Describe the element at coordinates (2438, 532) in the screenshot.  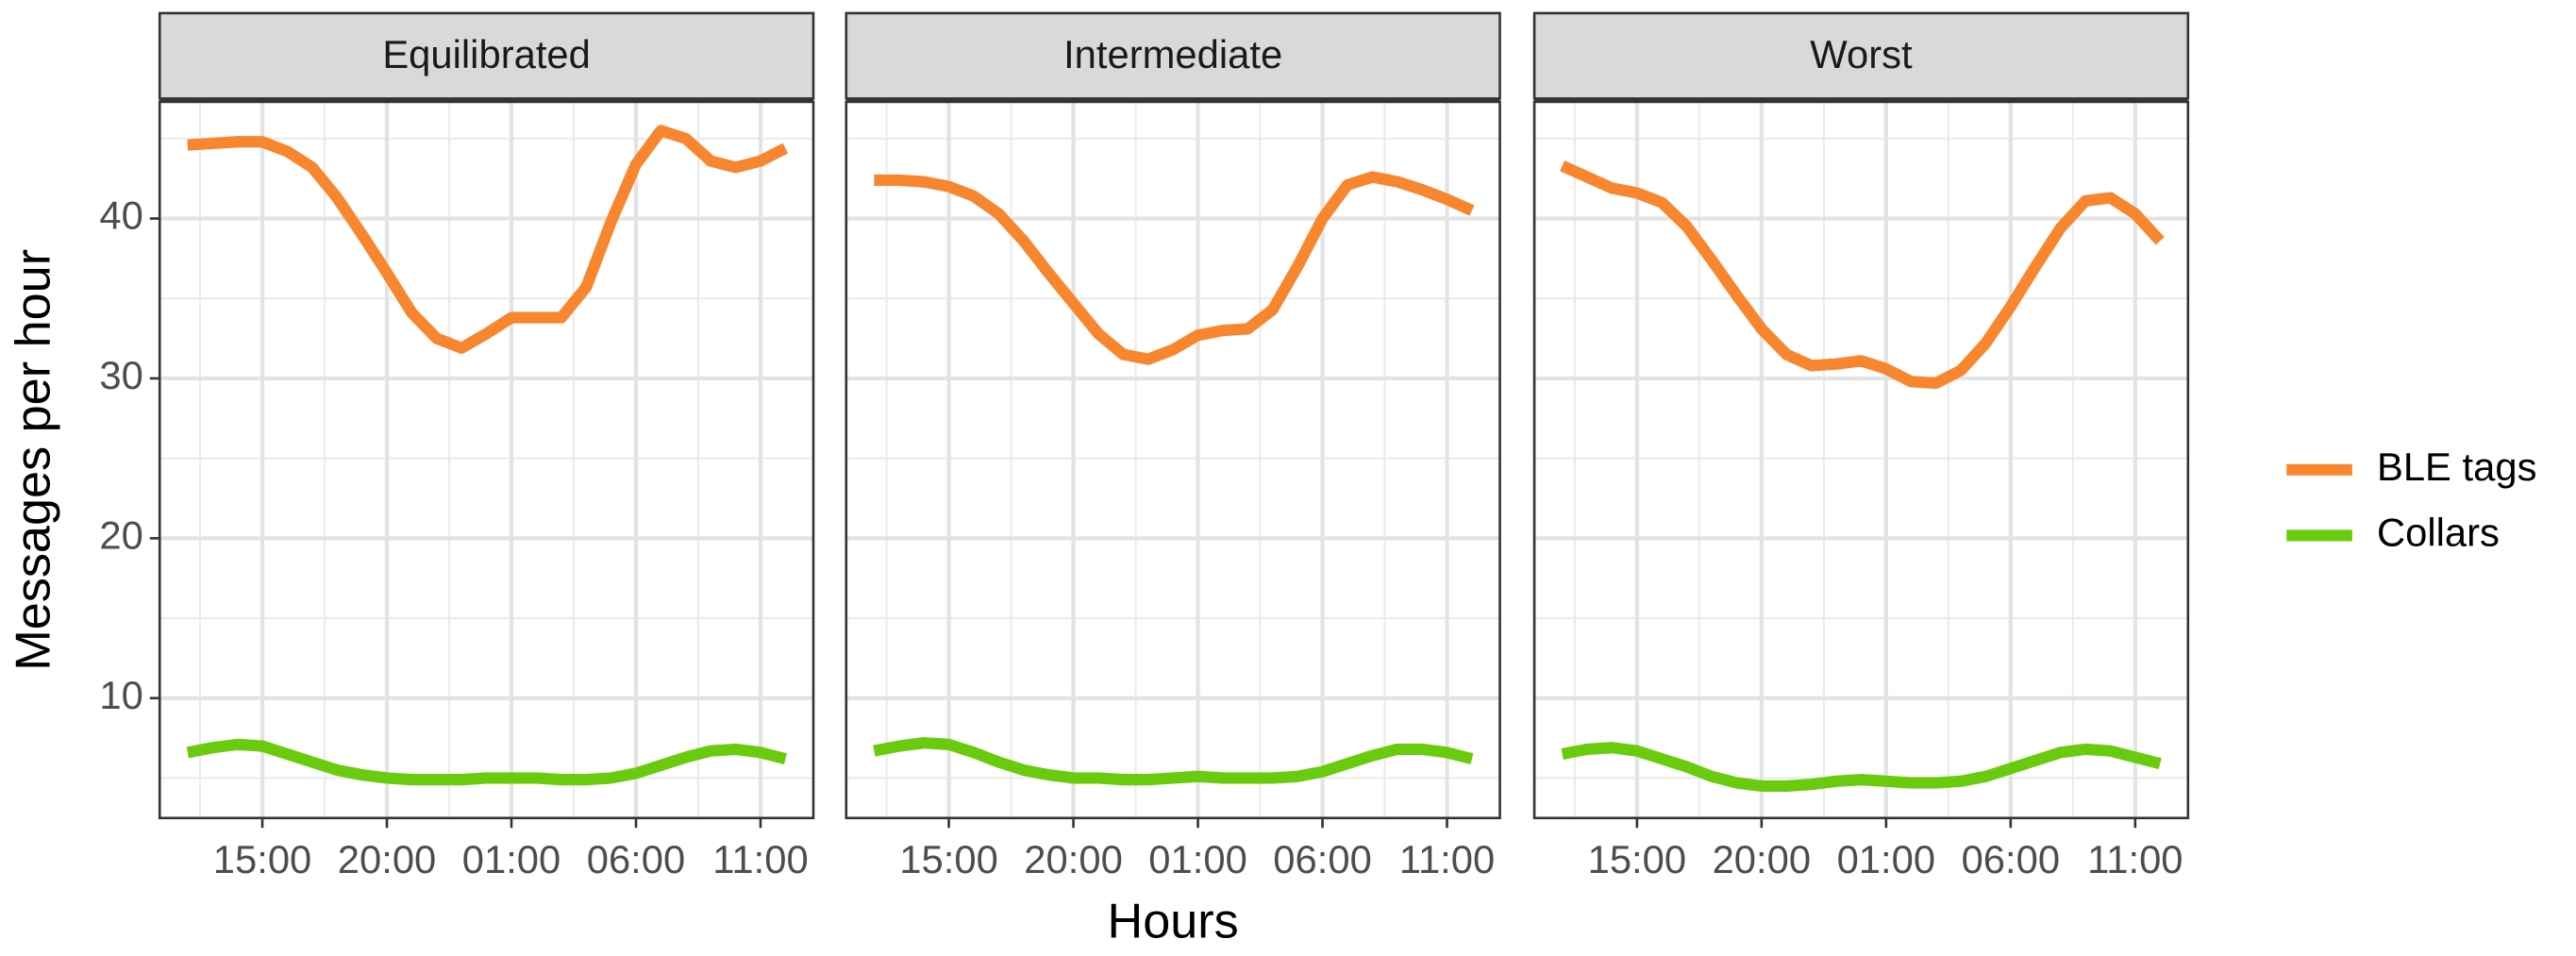
I see `legend-label: Collars` at that location.